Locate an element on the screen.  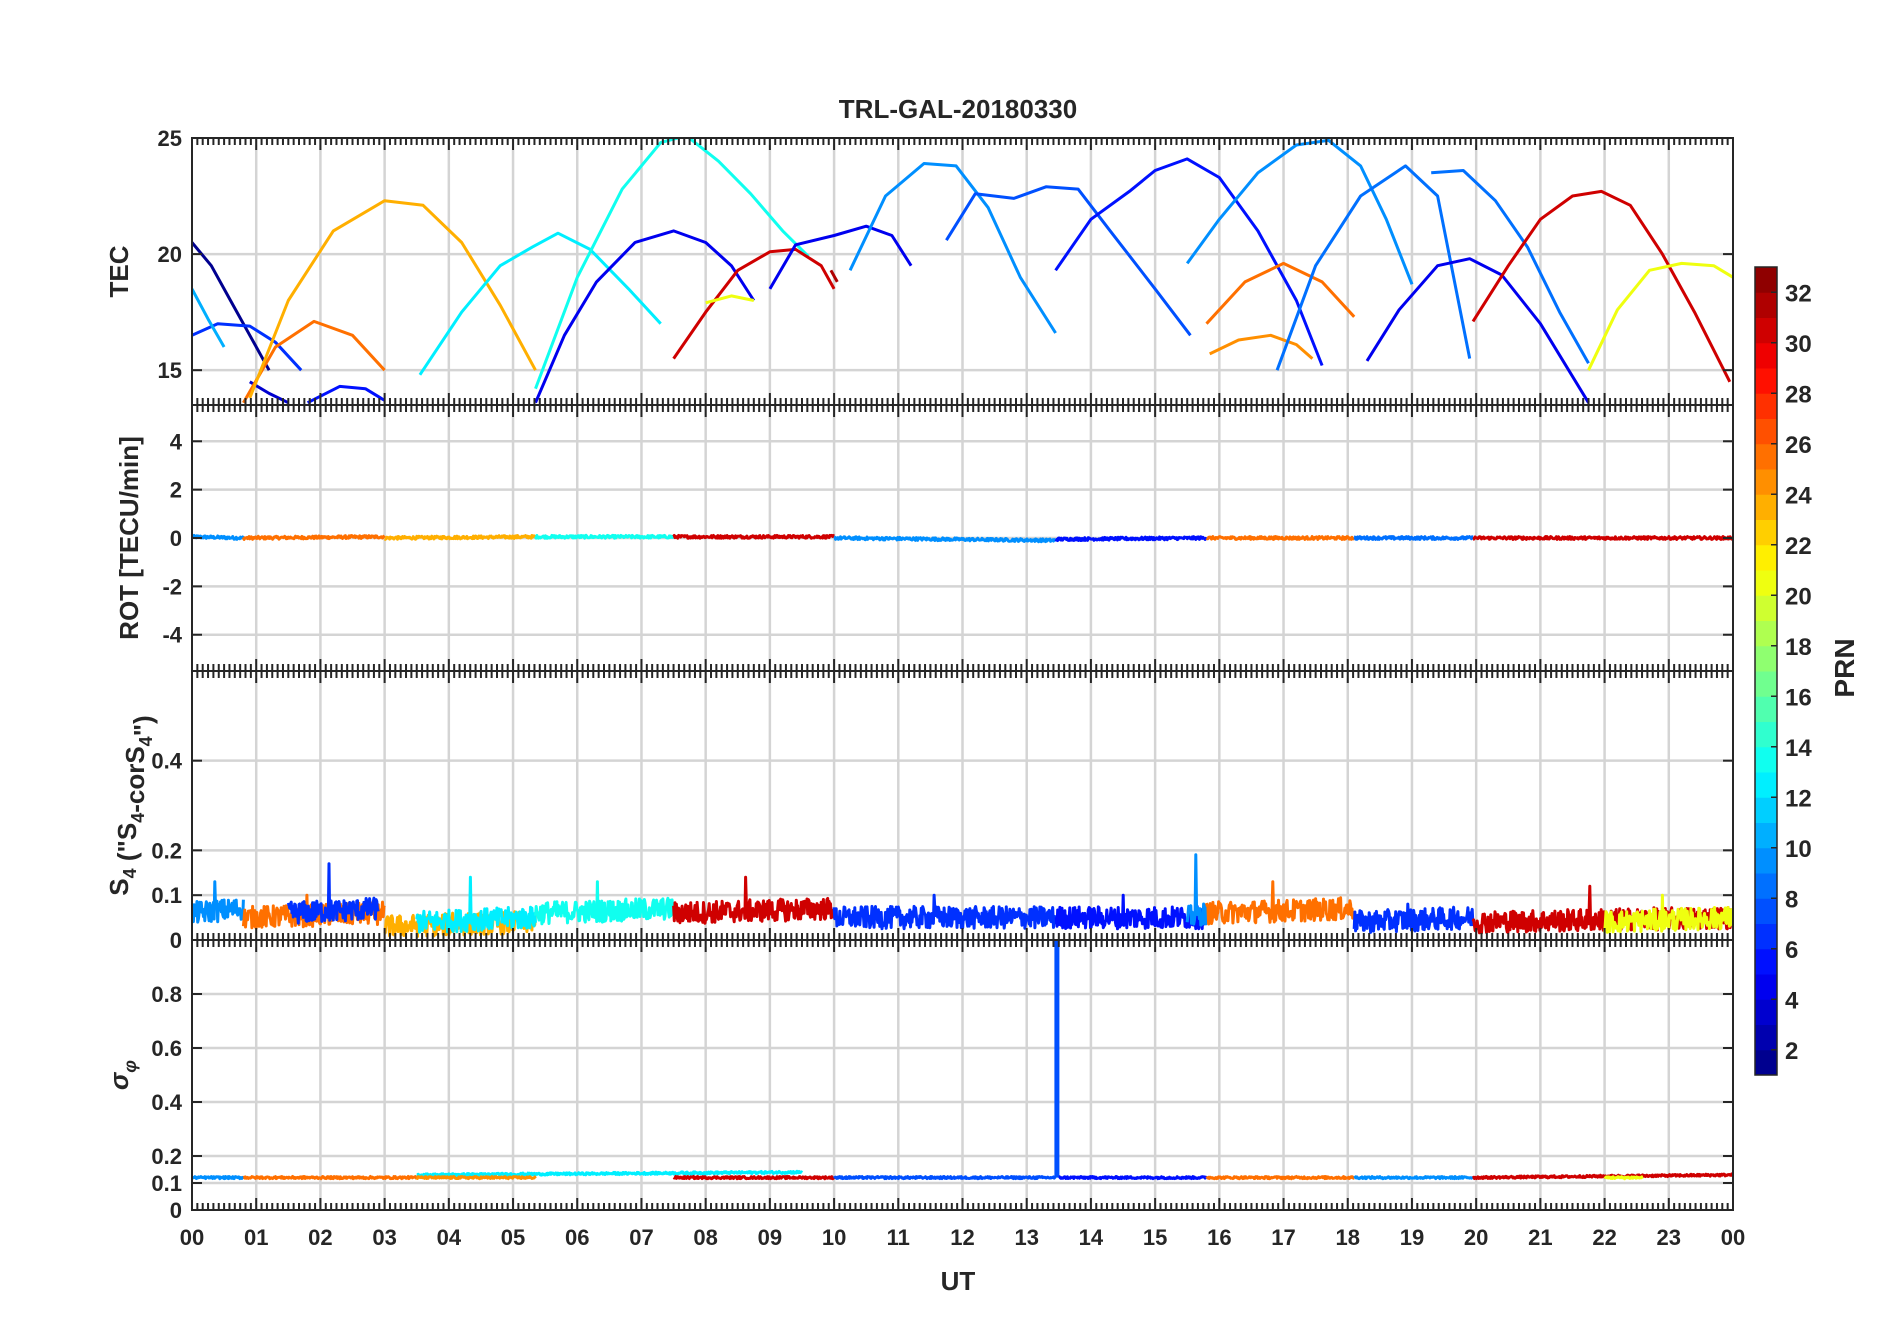
x-tick-label: 23 is located at coordinates (1669, 1237).